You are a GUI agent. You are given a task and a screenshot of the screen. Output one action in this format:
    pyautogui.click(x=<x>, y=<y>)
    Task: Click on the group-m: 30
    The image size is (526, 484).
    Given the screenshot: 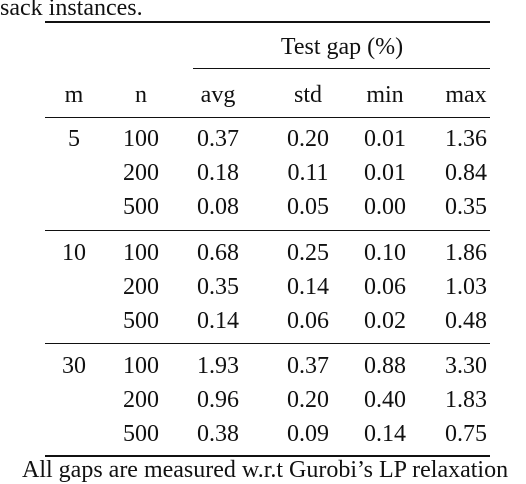 What is the action you would take?
    pyautogui.click(x=74, y=366)
    